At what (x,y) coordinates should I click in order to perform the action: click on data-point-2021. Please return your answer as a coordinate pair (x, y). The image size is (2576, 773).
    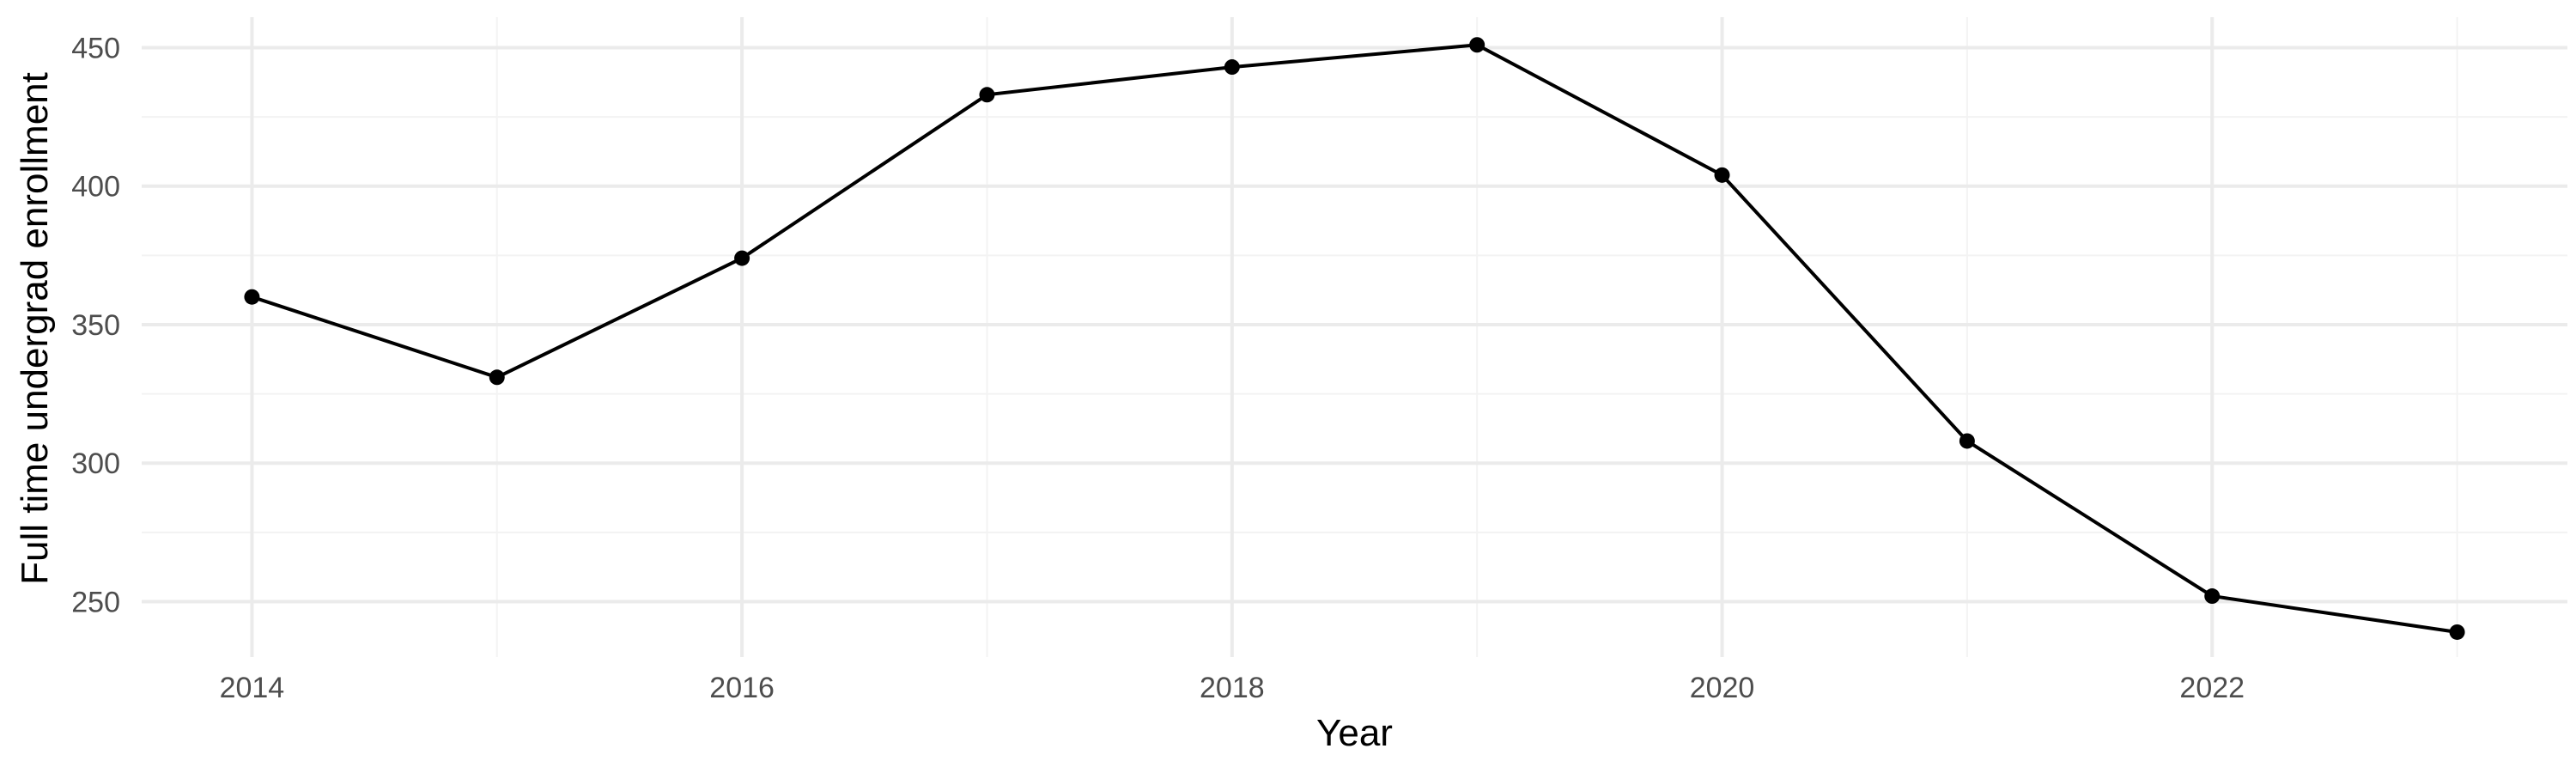
    Looking at the image, I should click on (1967, 441).